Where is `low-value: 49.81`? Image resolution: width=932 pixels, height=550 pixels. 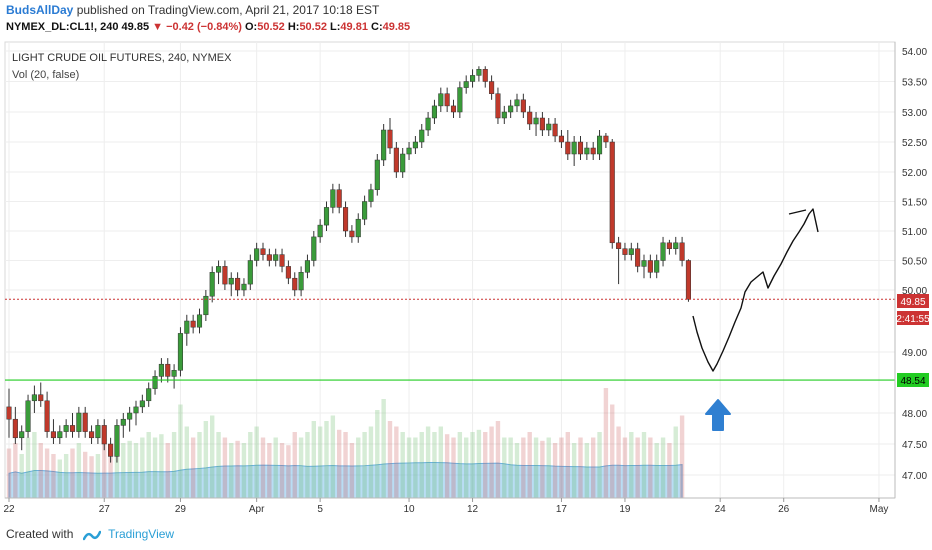 low-value: 49.81 is located at coordinates (354, 27).